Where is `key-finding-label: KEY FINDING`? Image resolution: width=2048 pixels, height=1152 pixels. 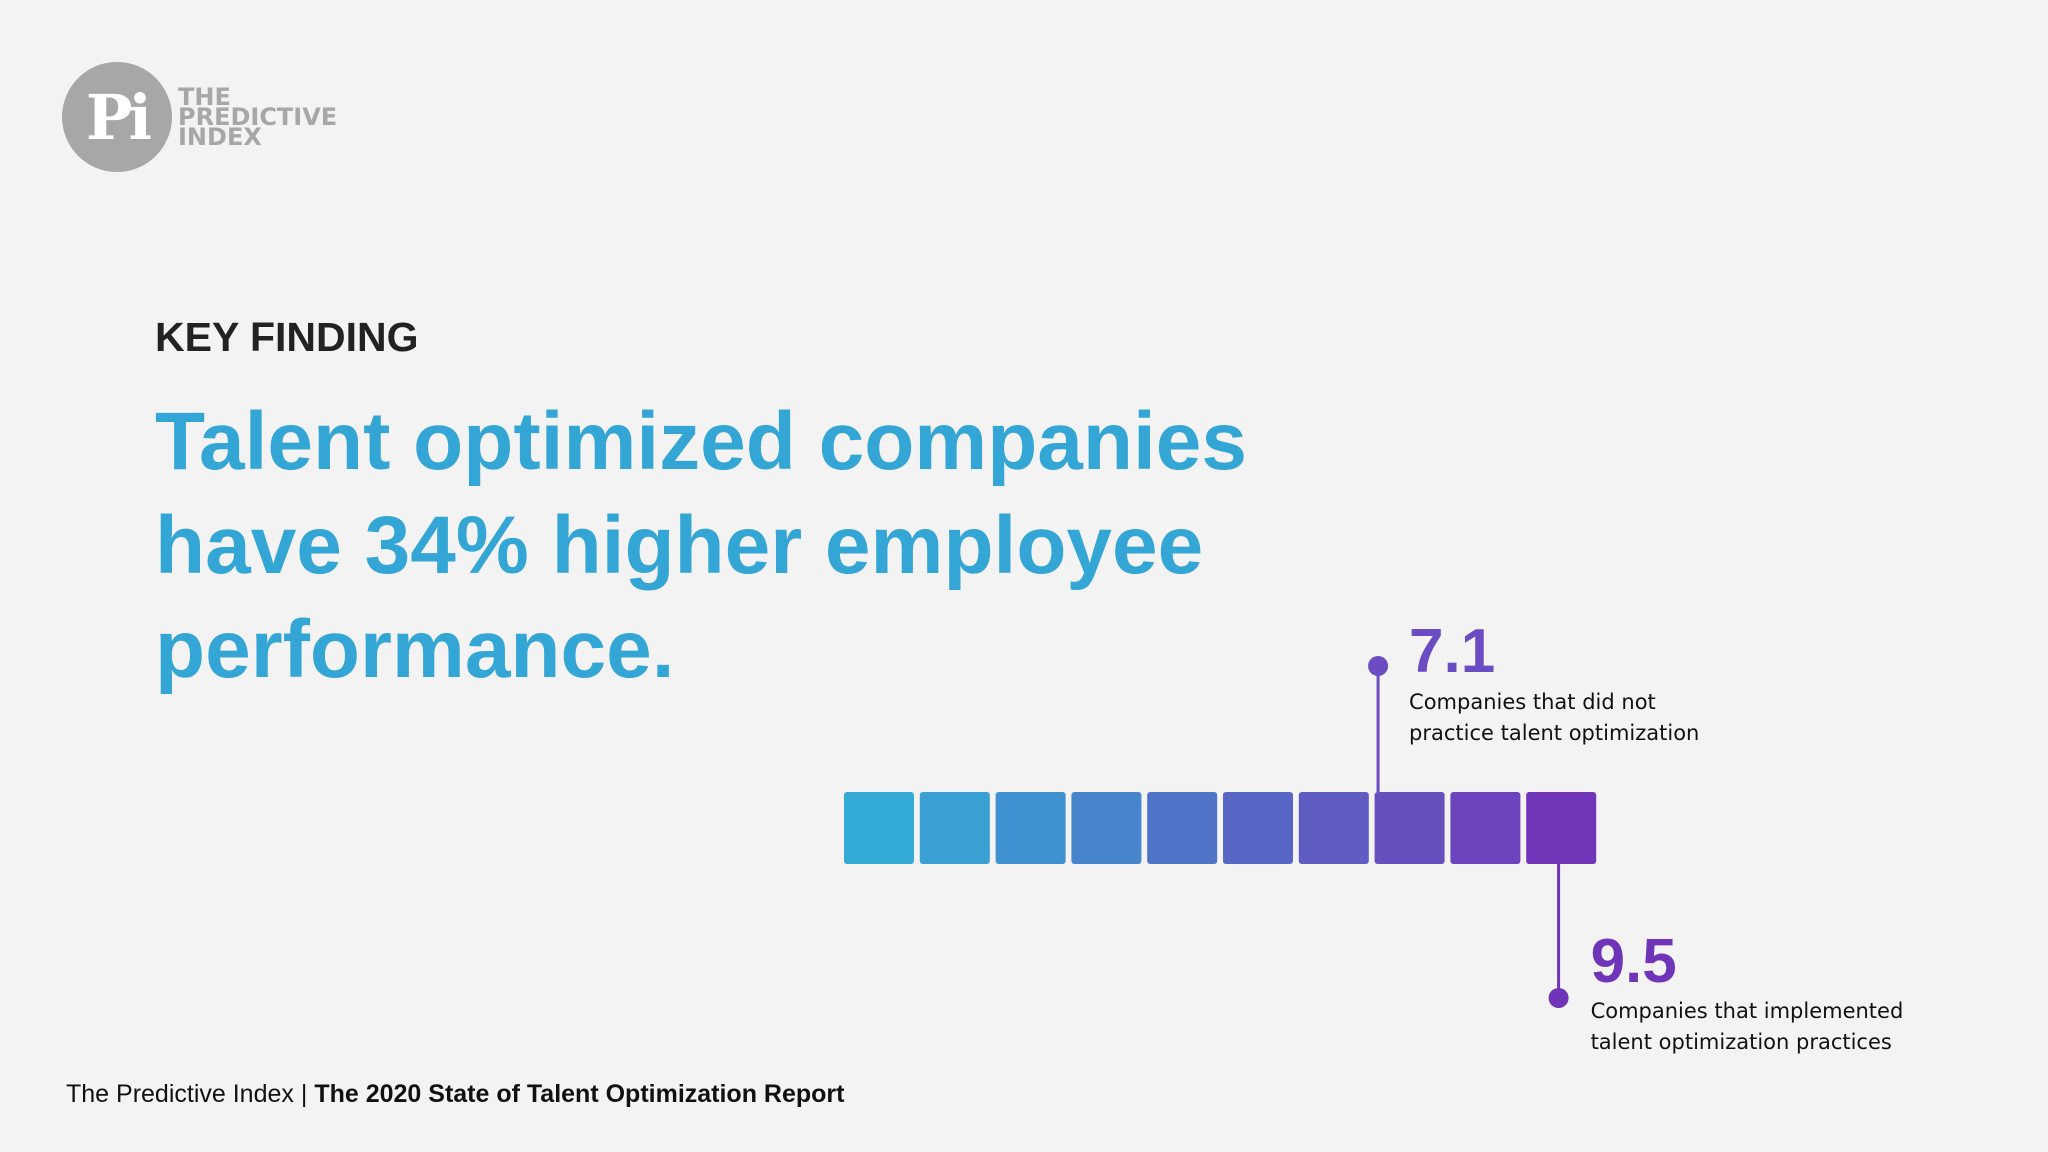 key-finding-label: KEY FINDING is located at coordinates (287, 337).